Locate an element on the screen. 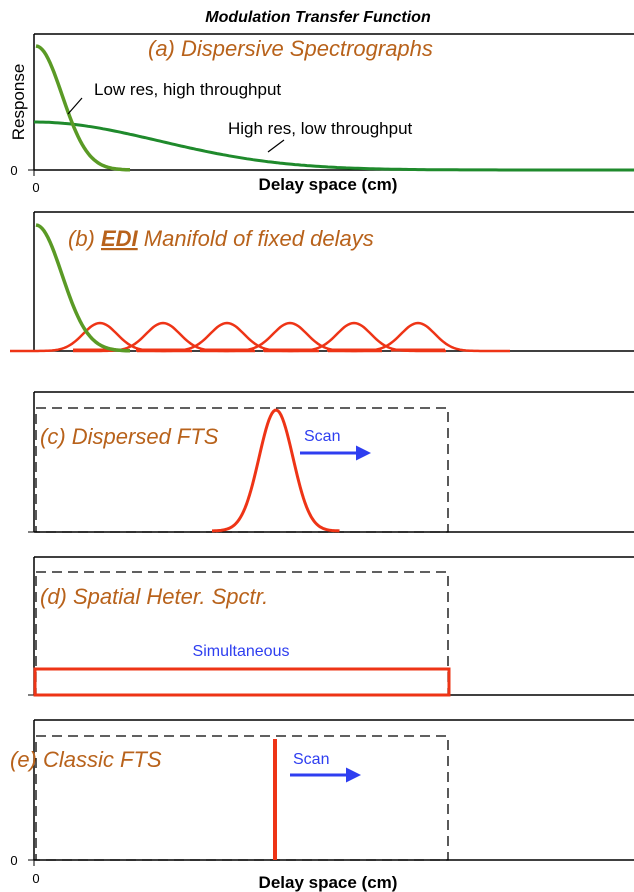  annotation-high-res: High res, low throughput is located at coordinates (320, 128).